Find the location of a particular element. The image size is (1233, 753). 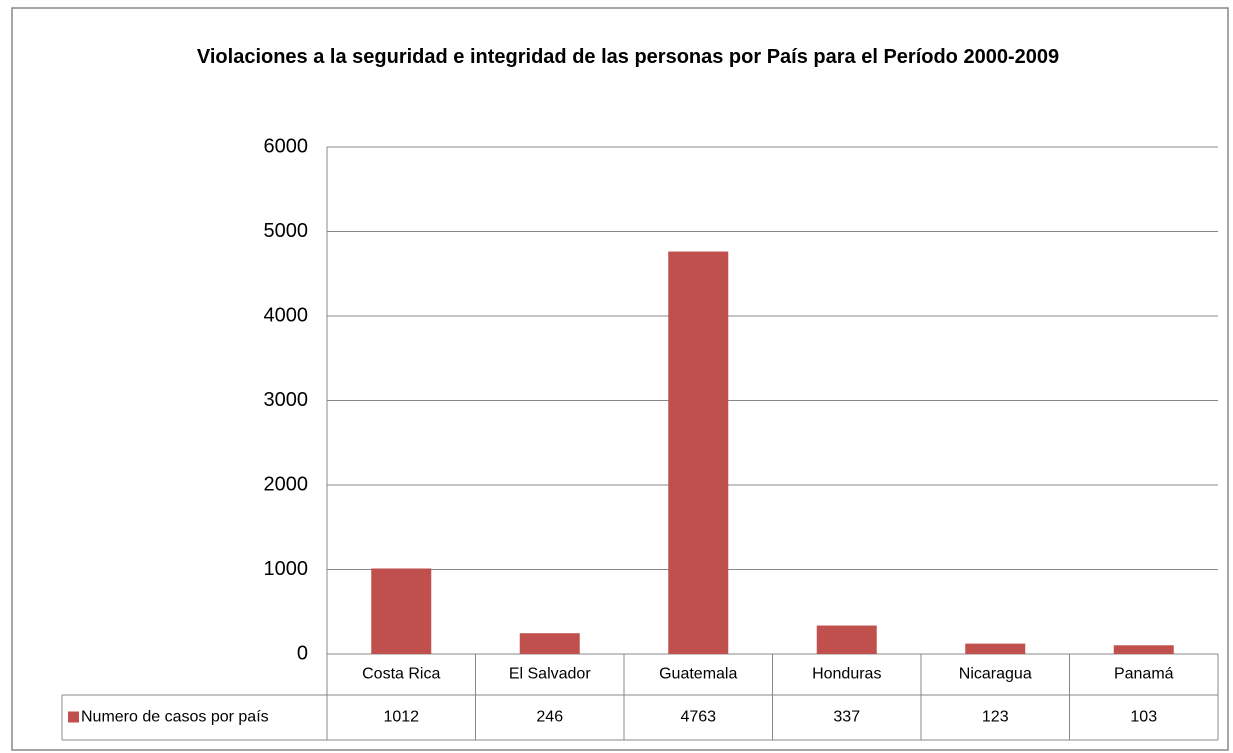

x-tick-label: El Salvador is located at coordinates (550, 674).